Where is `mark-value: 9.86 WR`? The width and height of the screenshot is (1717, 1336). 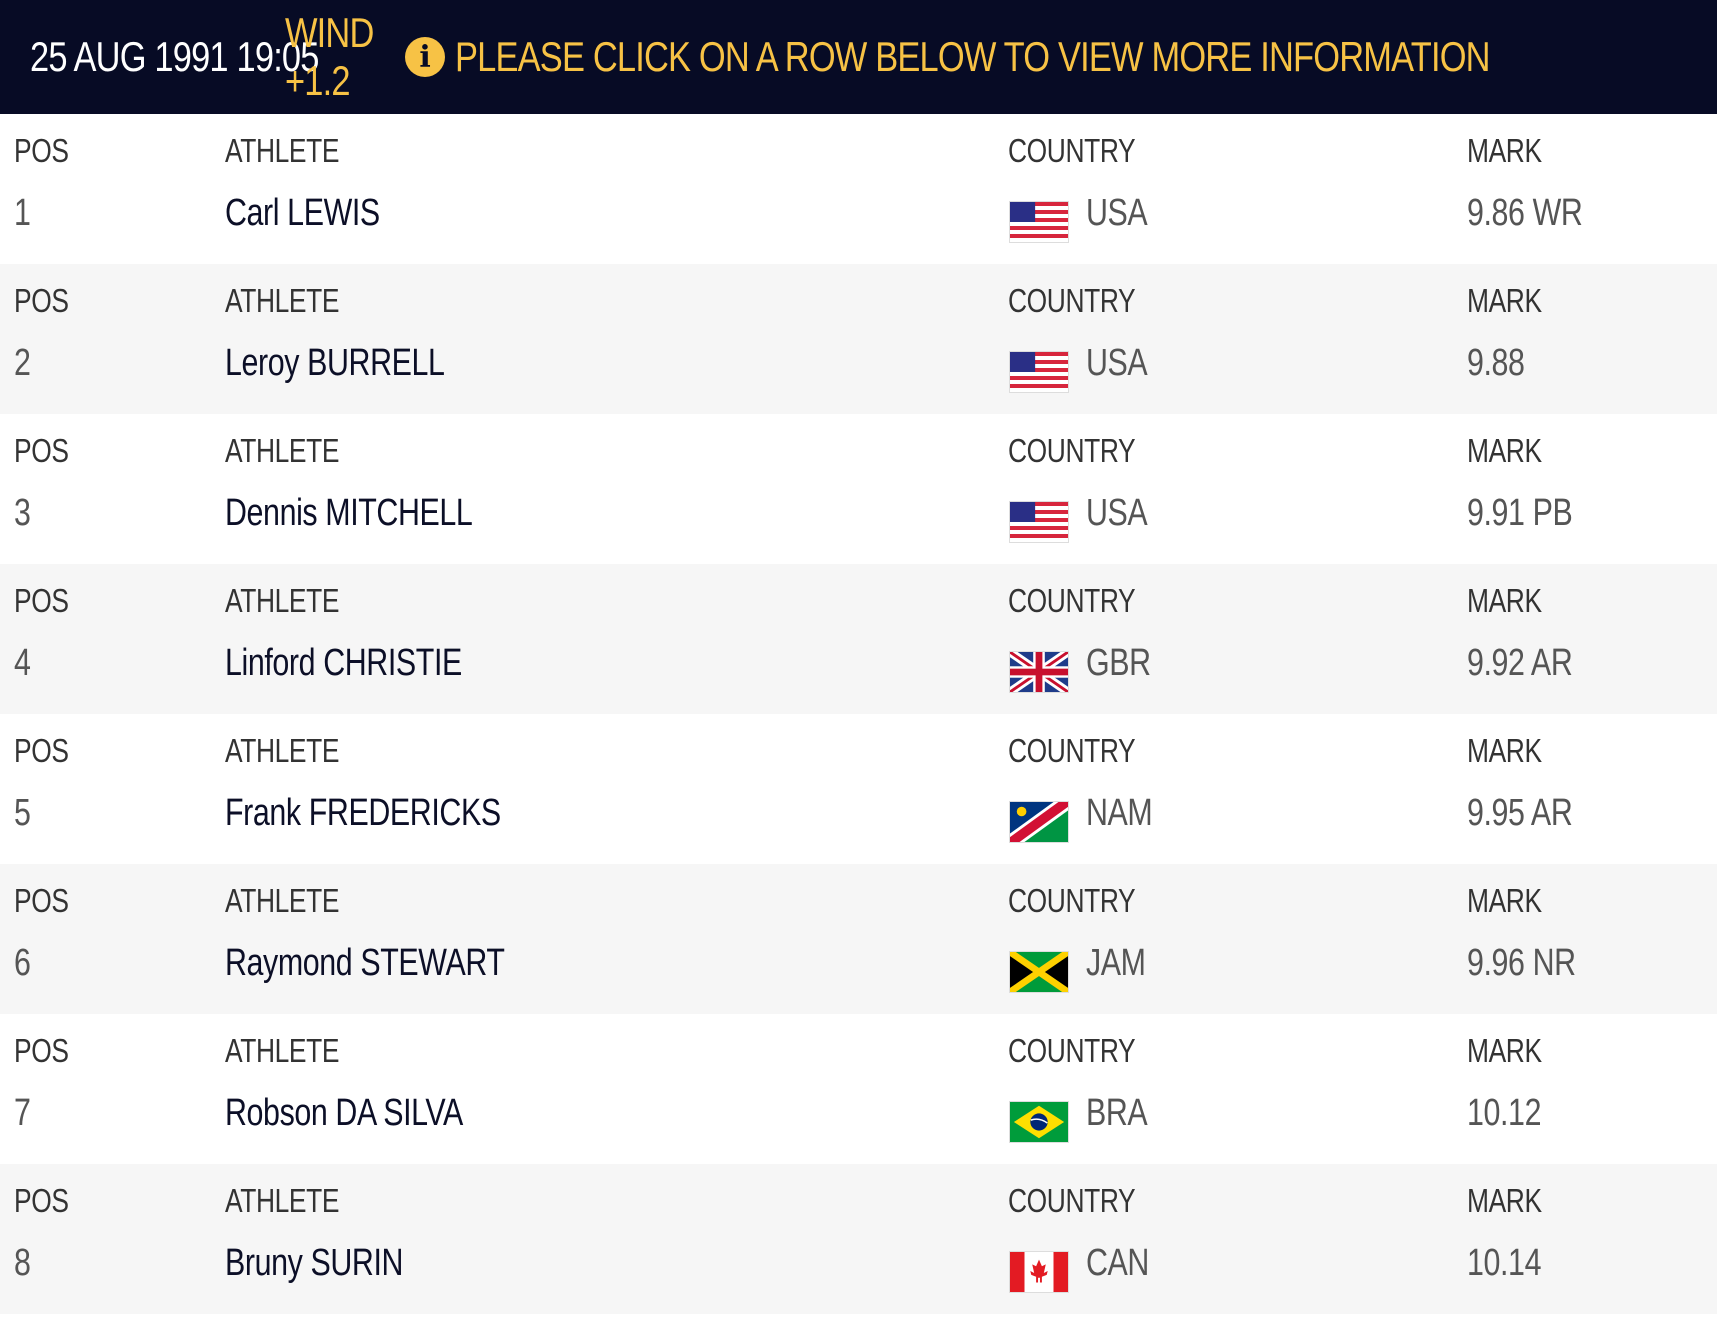 mark-value: 9.86 WR is located at coordinates (1525, 213).